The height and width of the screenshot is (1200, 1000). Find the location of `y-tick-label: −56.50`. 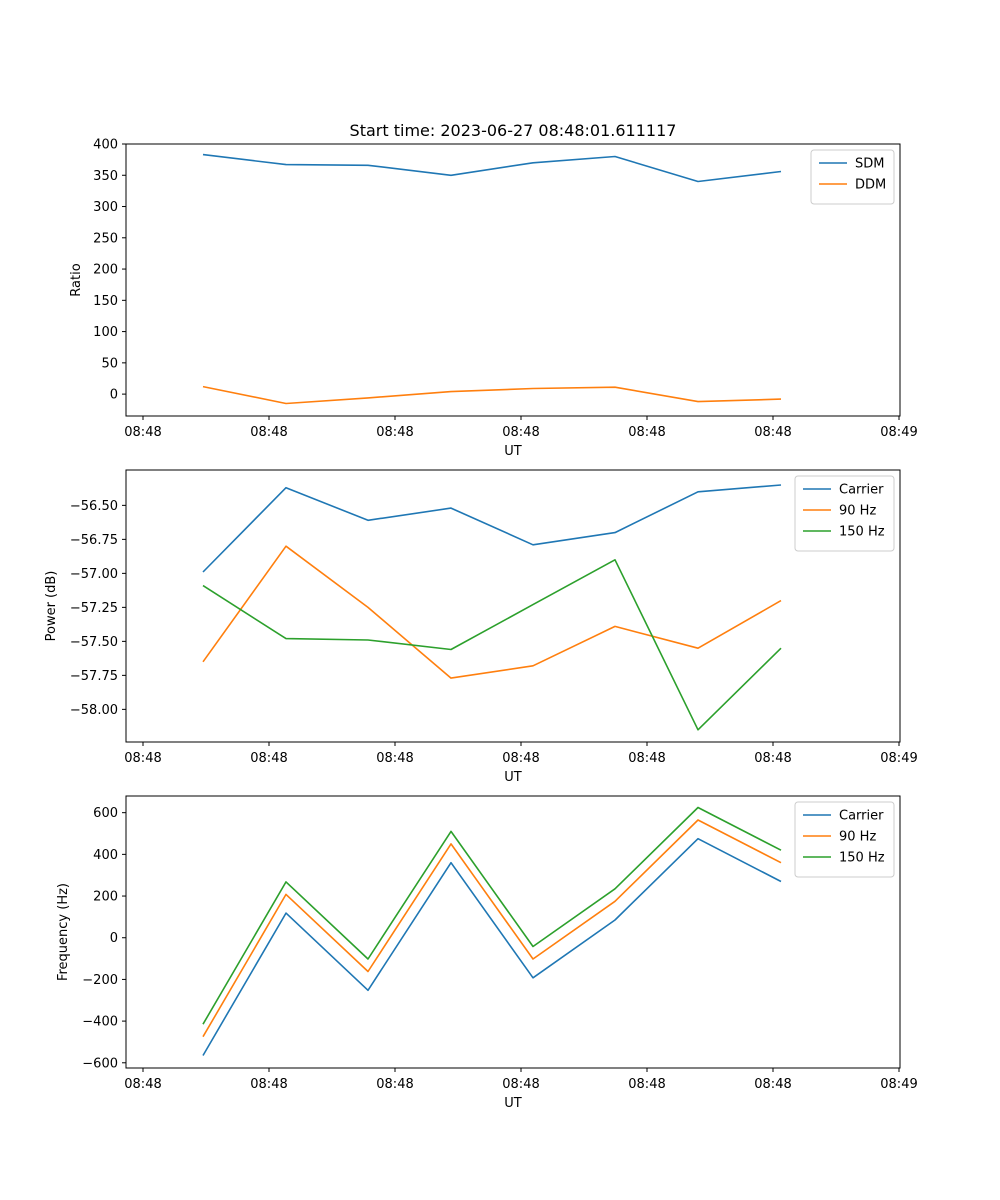

y-tick-label: −56.50 is located at coordinates (94, 506).